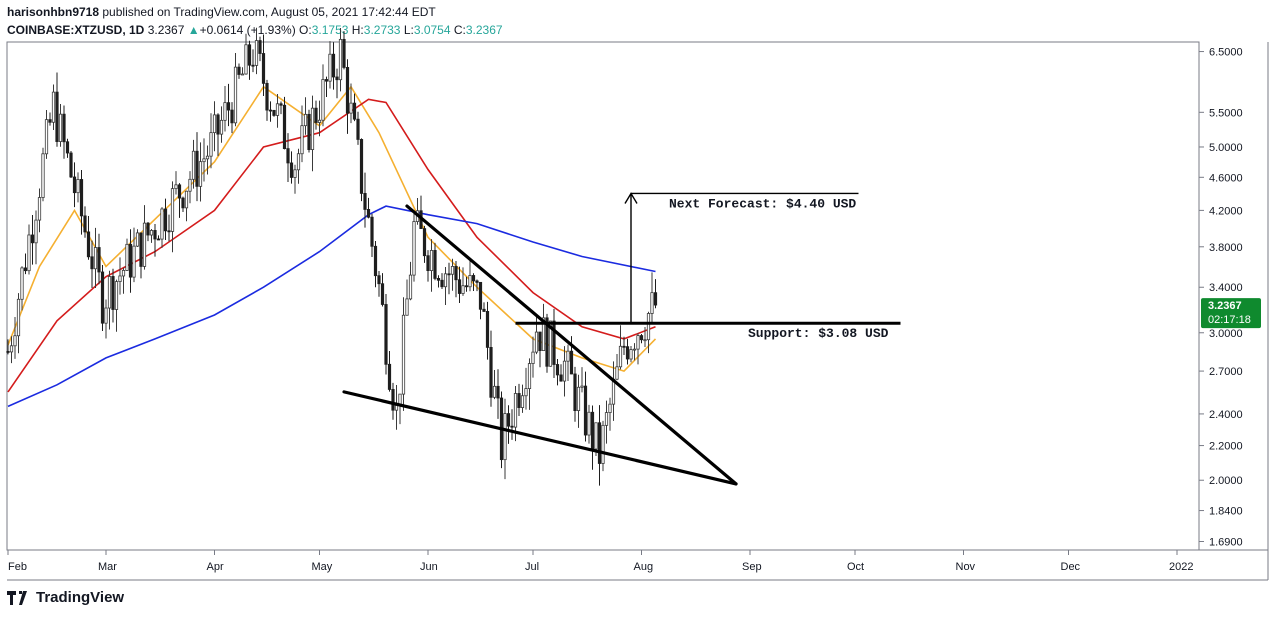  I want to click on y-tick-label: 2.0000, so click(1226, 481).